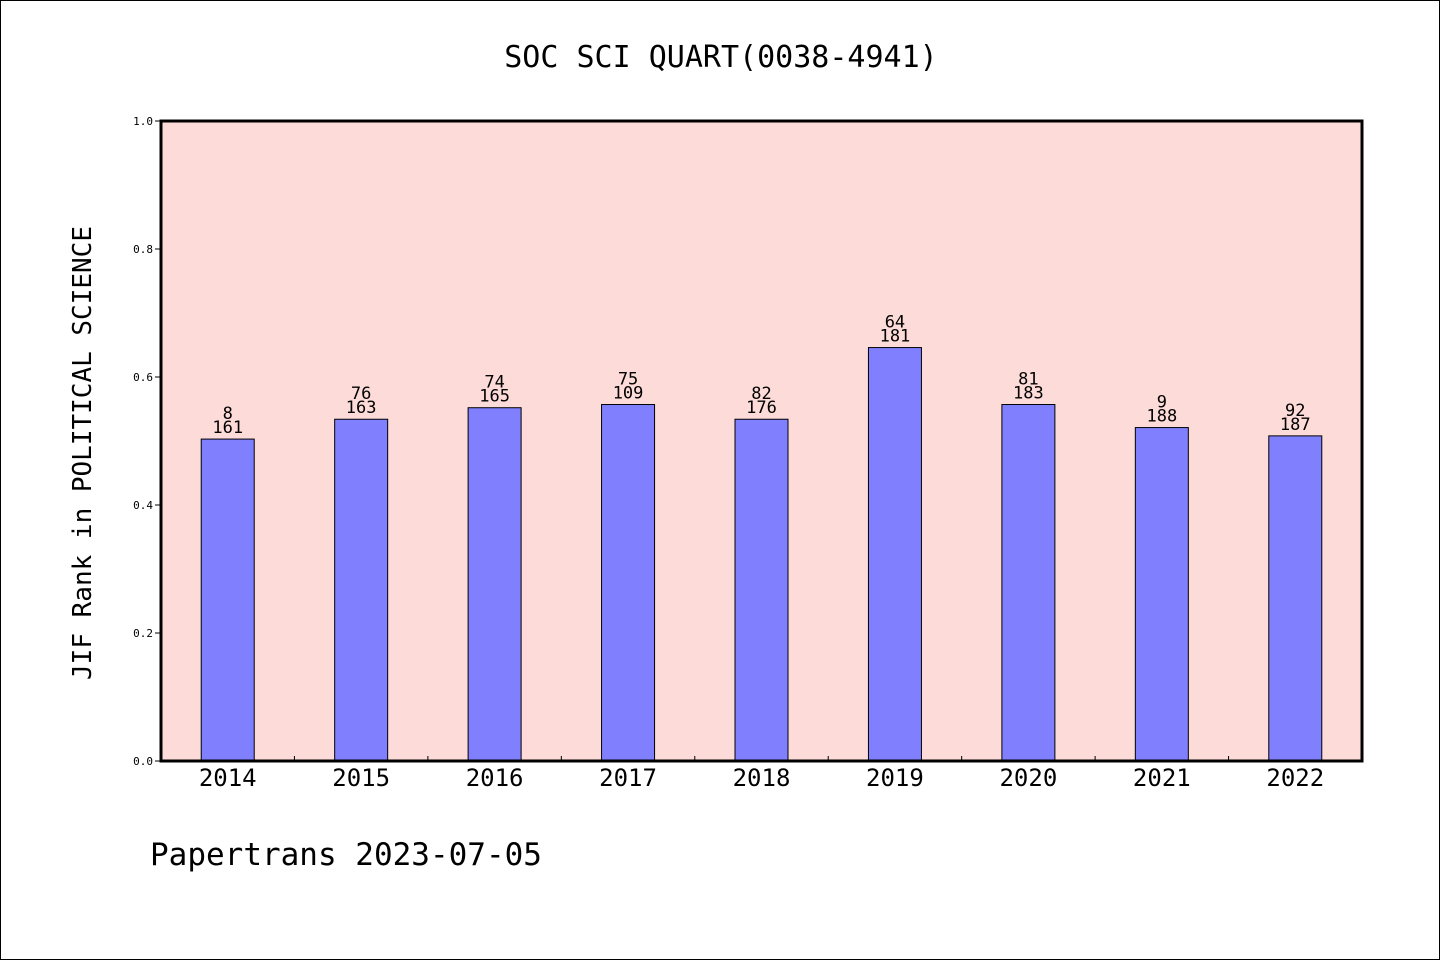 Image resolution: width=1440 pixels, height=961 pixels. I want to click on bar-2019, so click(894, 554).